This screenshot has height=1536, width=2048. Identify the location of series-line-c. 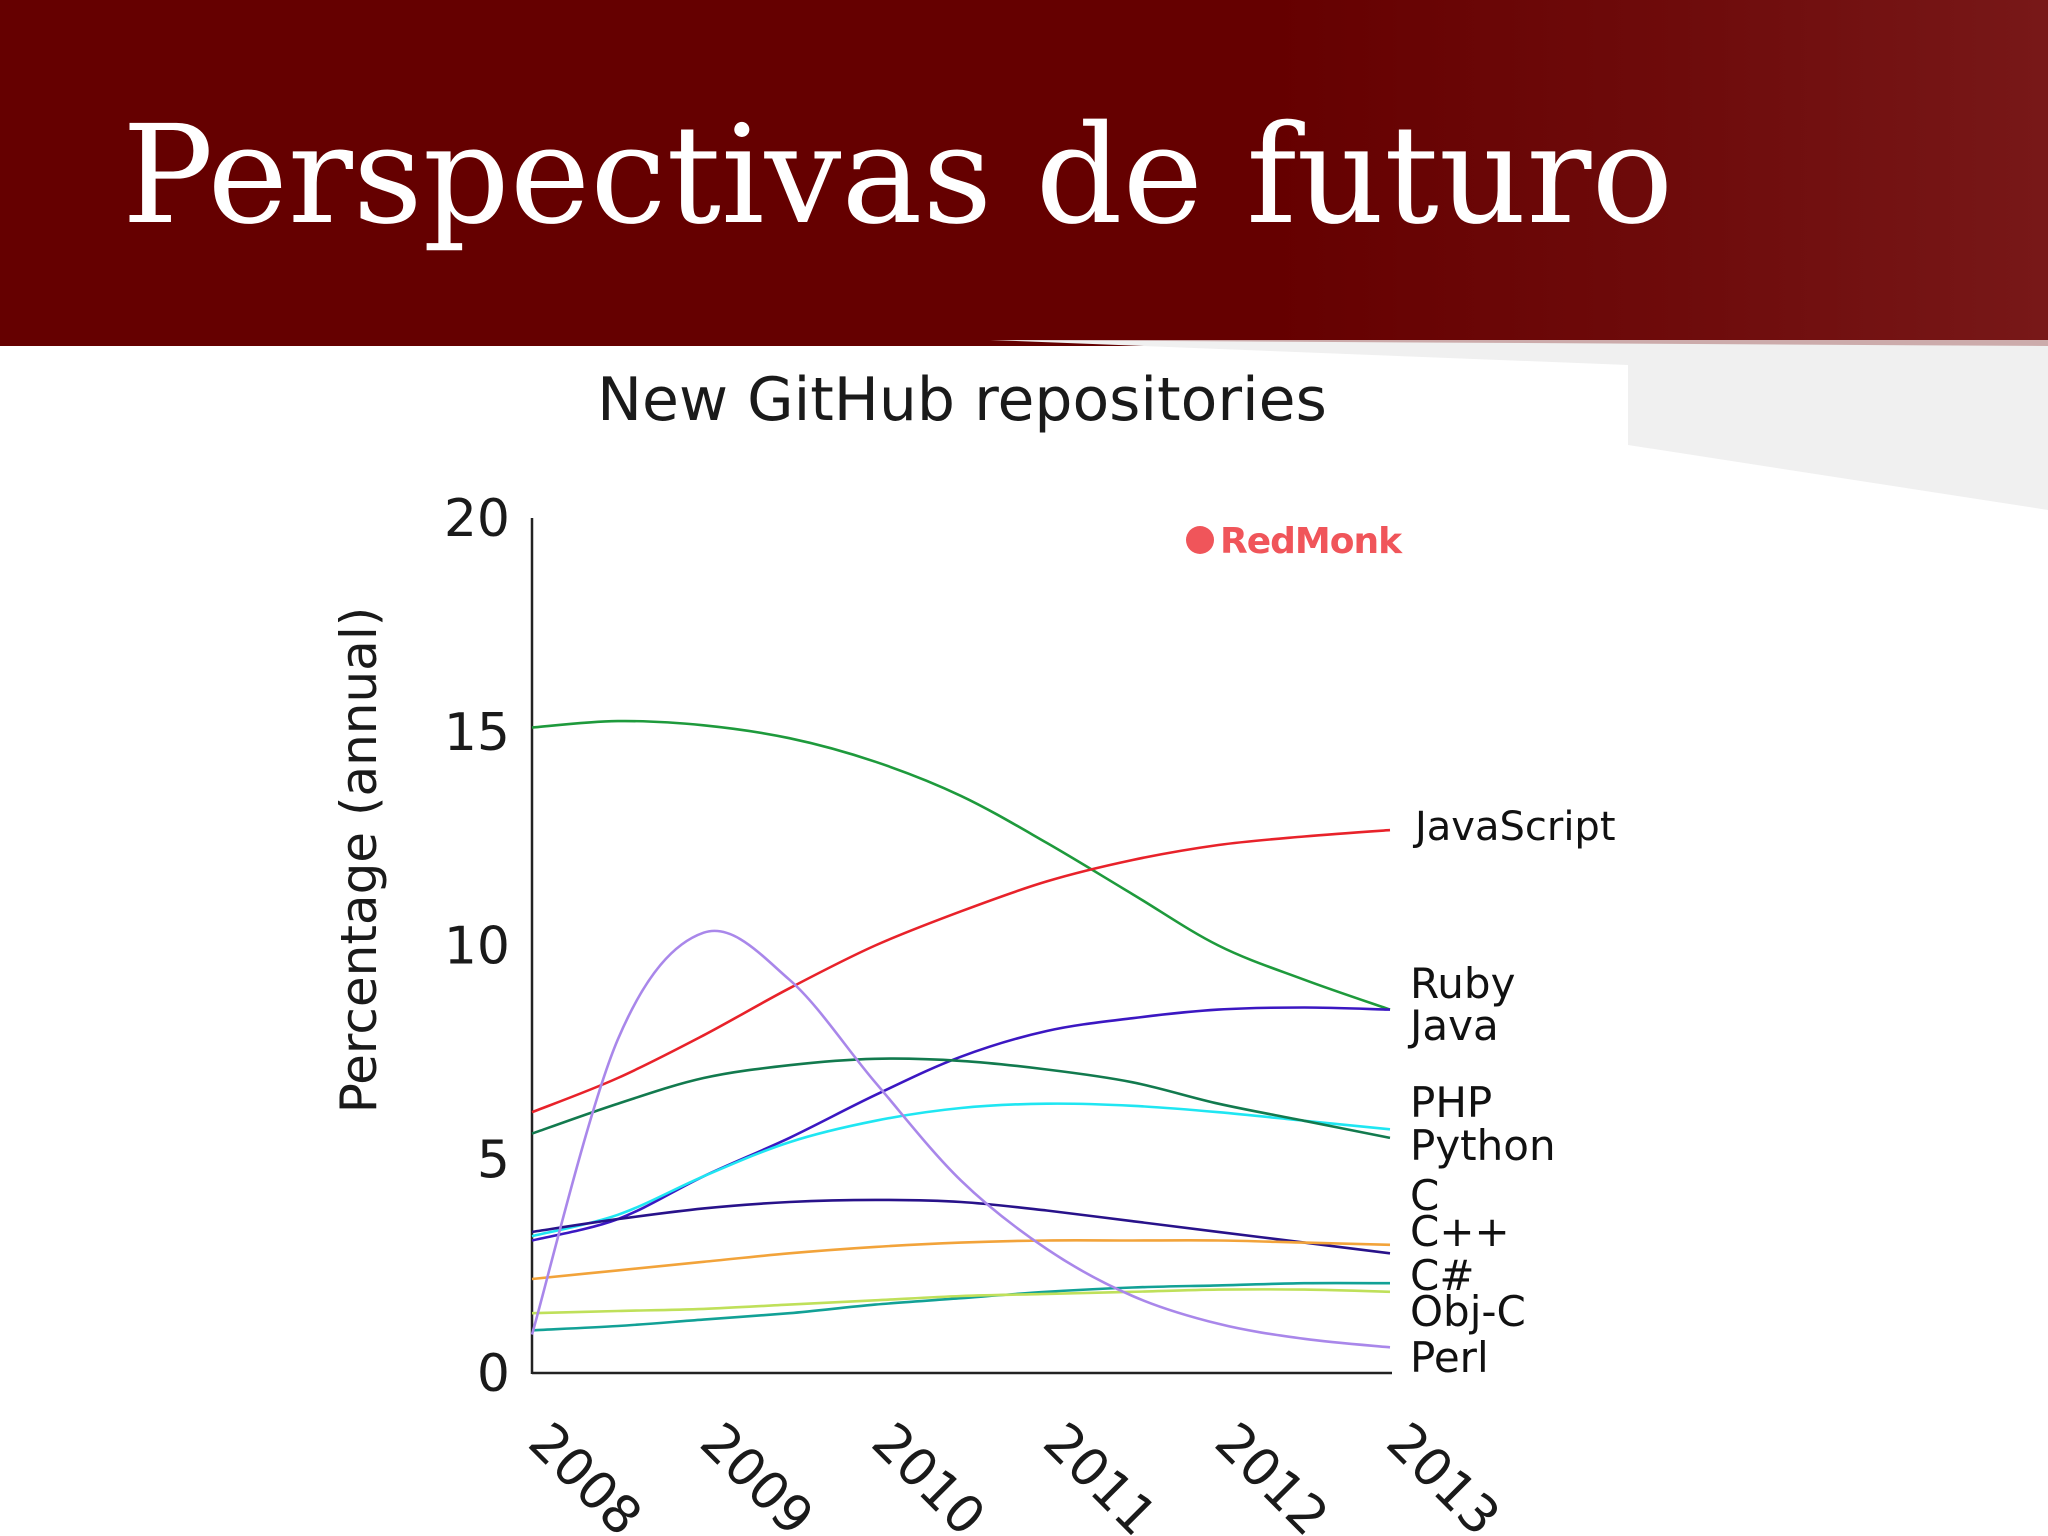
(961, 1226).